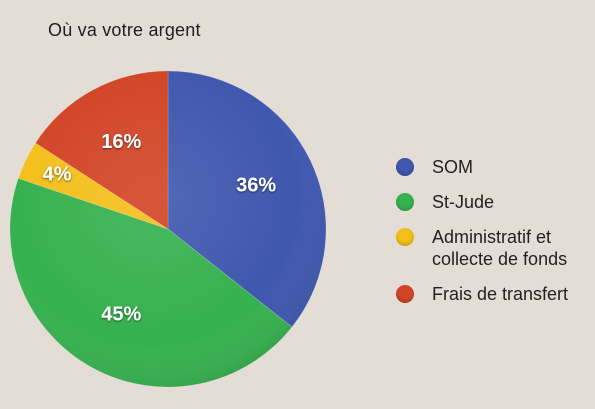  What do you see at coordinates (453, 167) in the screenshot?
I see `legend-label-som: SOM` at bounding box center [453, 167].